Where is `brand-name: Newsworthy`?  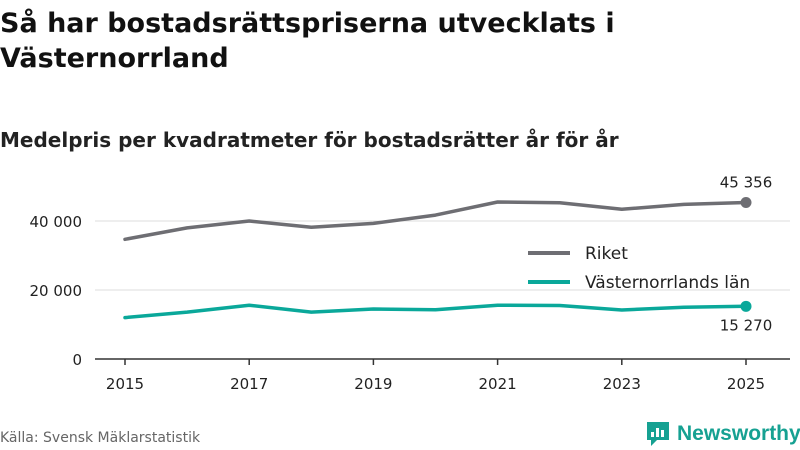 brand-name: Newsworthy is located at coordinates (738, 433).